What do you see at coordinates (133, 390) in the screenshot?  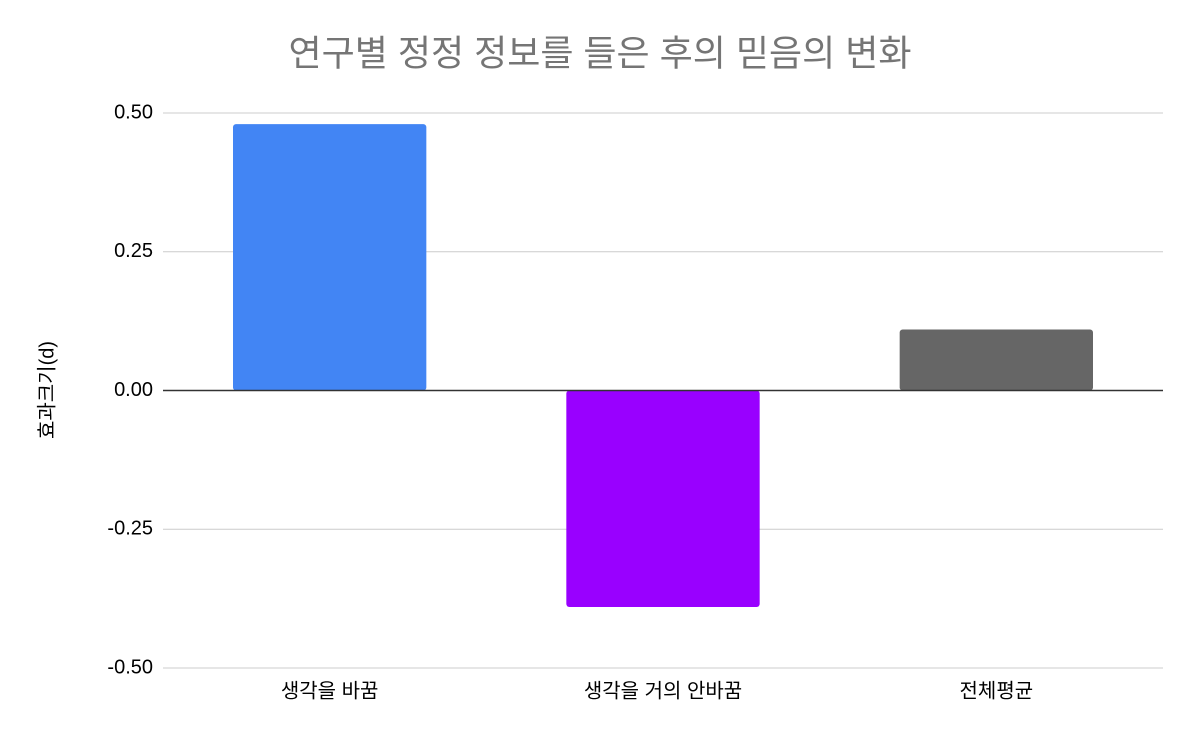 I see `y-tick-label: 0.00` at bounding box center [133, 390].